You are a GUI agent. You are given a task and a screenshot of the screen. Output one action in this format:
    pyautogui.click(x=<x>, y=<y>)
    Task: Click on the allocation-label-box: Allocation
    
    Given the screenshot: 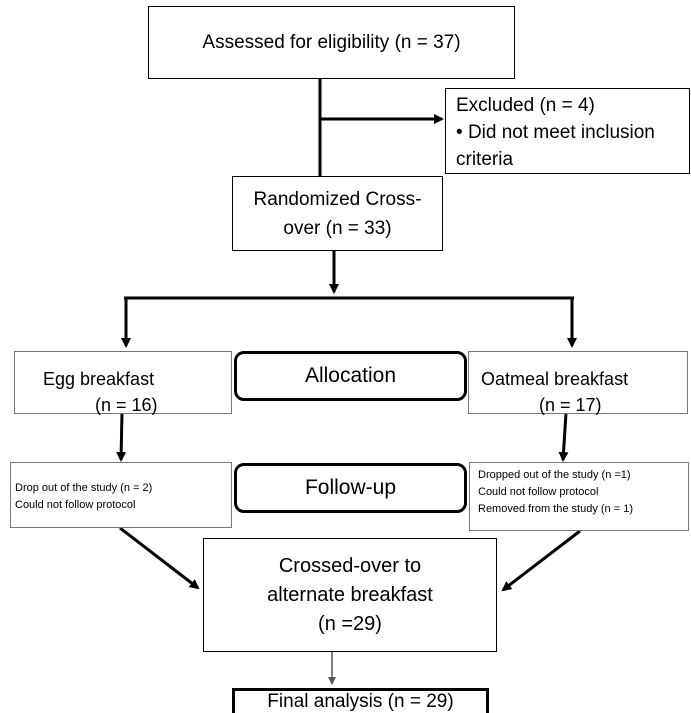 What is the action you would take?
    pyautogui.click(x=350, y=376)
    